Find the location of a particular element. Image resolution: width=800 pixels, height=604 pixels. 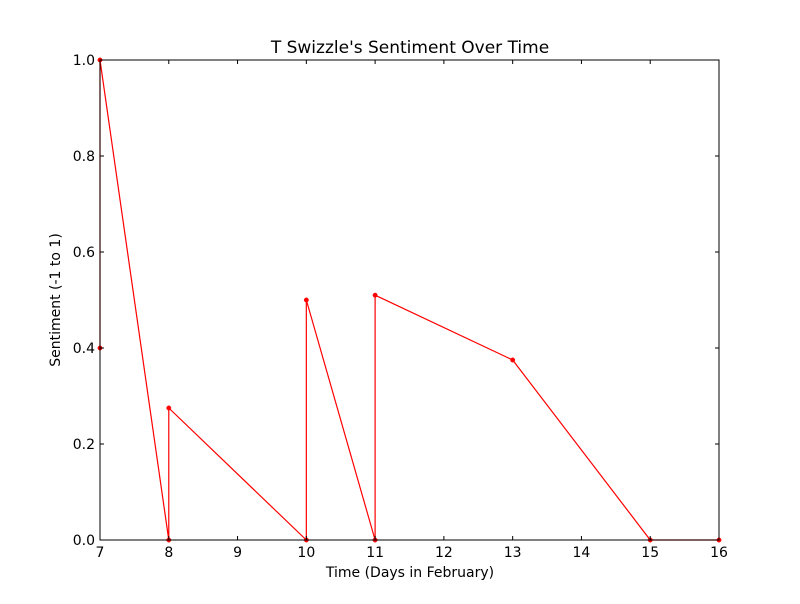

y-tick-label: 0.0 is located at coordinates (84, 541).